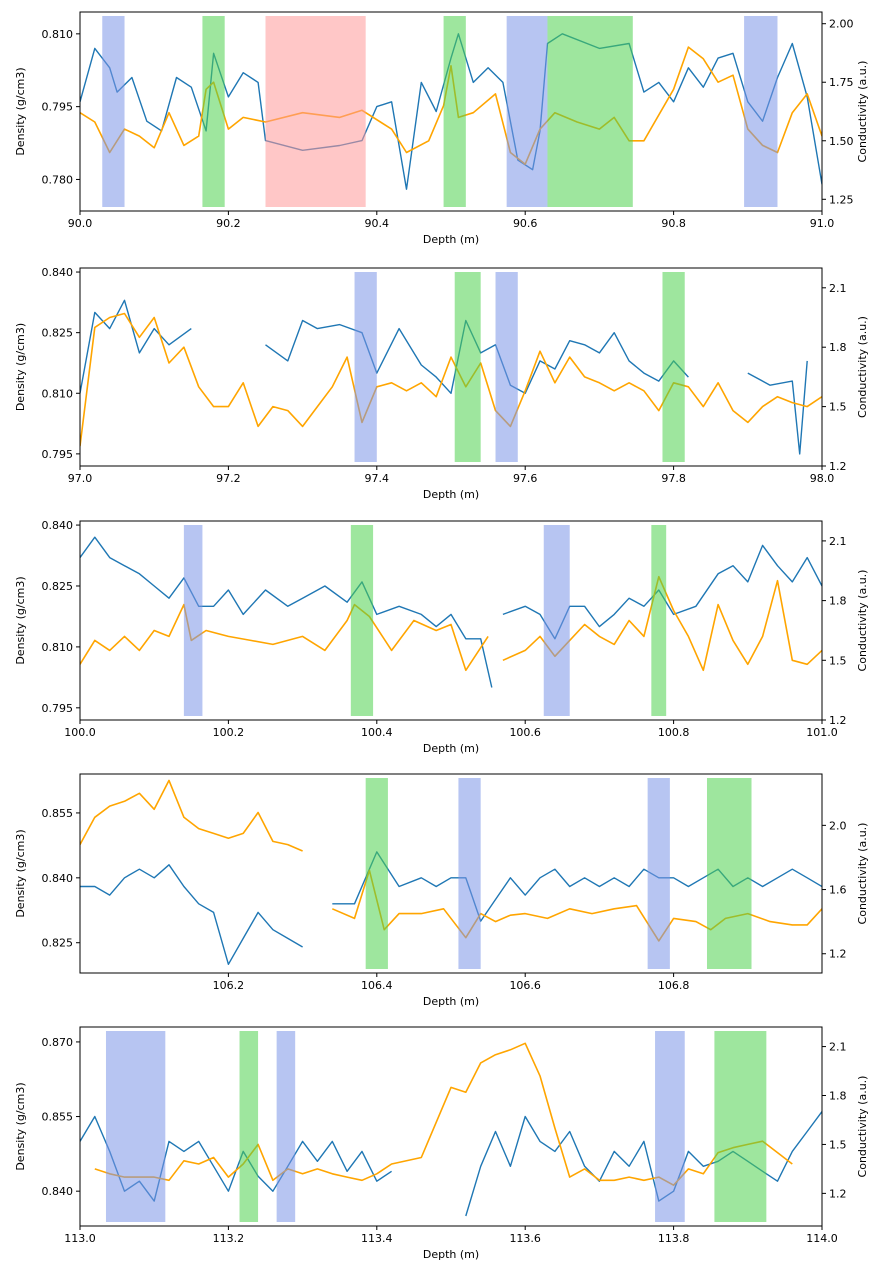 The image size is (875, 1267). What do you see at coordinates (822, 1238) in the screenshot?
I see `x-tick-label: 114.0` at bounding box center [822, 1238].